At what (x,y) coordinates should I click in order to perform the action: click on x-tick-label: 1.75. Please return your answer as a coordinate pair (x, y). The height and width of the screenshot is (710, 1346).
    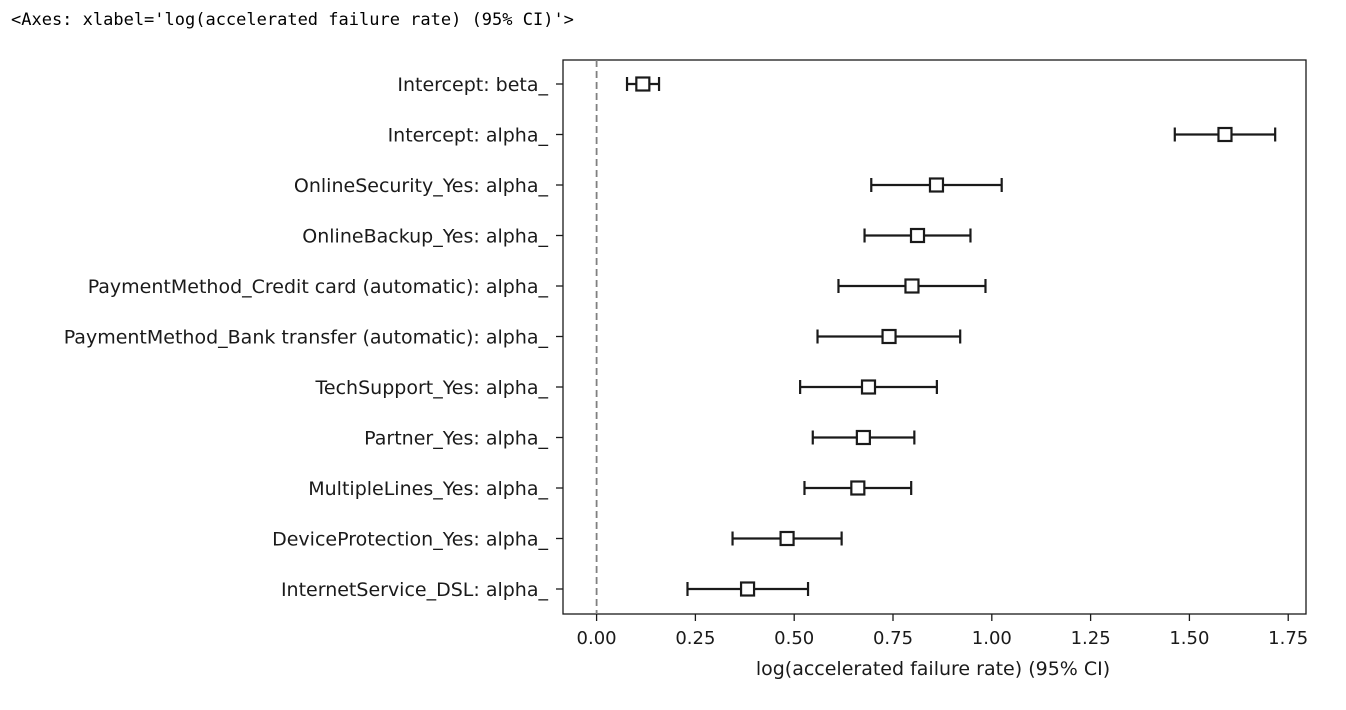
    Looking at the image, I should click on (1288, 638).